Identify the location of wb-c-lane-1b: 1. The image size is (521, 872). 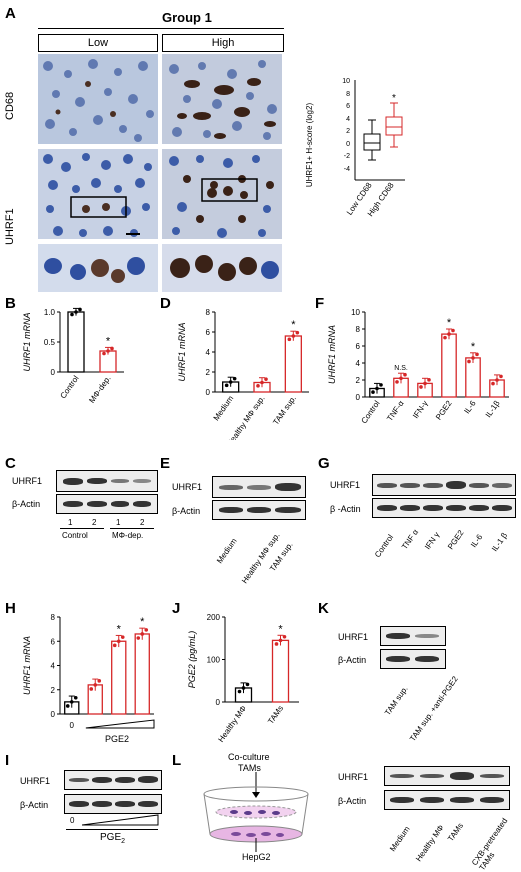
(118, 522).